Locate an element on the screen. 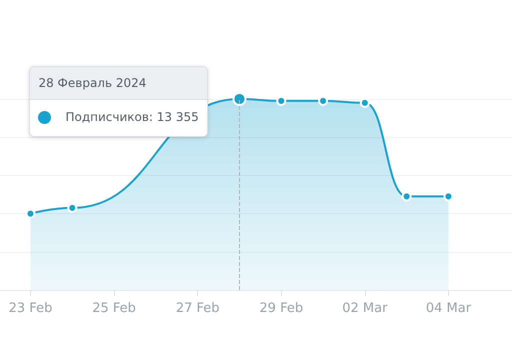 The height and width of the screenshot is (357, 512). tooltip-panel: 28 Февраль 2024 Подписчиков: 13 355 is located at coordinates (118, 101).